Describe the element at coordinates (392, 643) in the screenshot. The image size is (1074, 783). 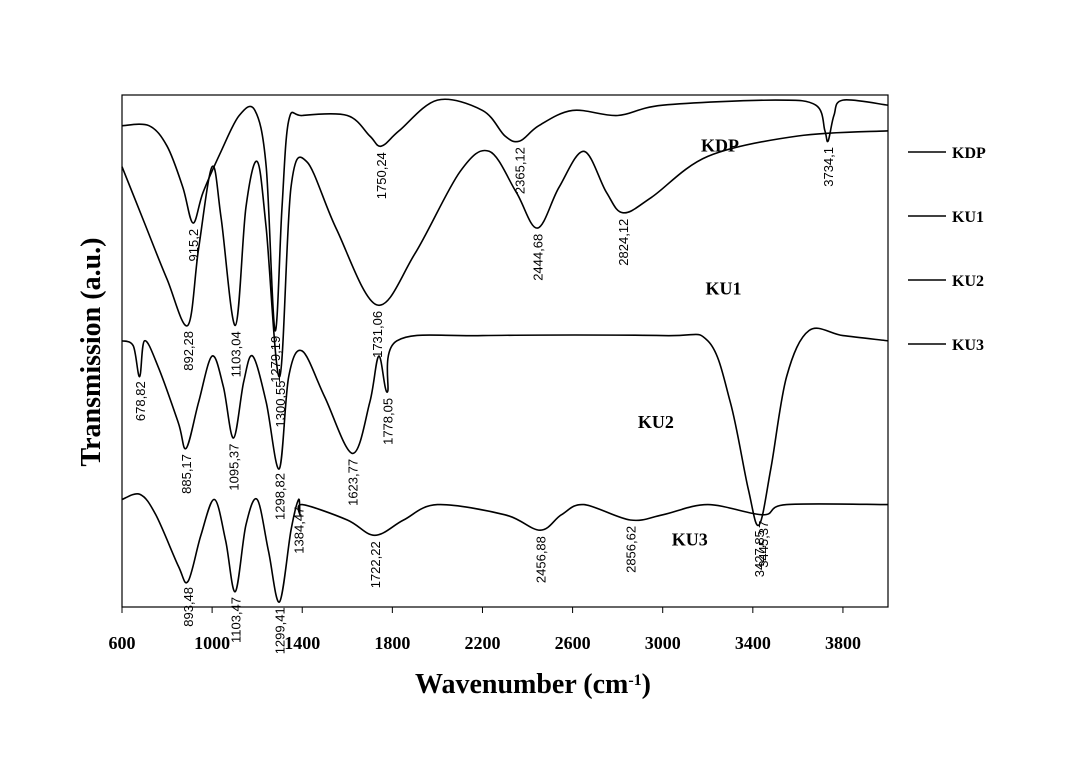
I see `x-tick-label-1800: 1800` at that location.